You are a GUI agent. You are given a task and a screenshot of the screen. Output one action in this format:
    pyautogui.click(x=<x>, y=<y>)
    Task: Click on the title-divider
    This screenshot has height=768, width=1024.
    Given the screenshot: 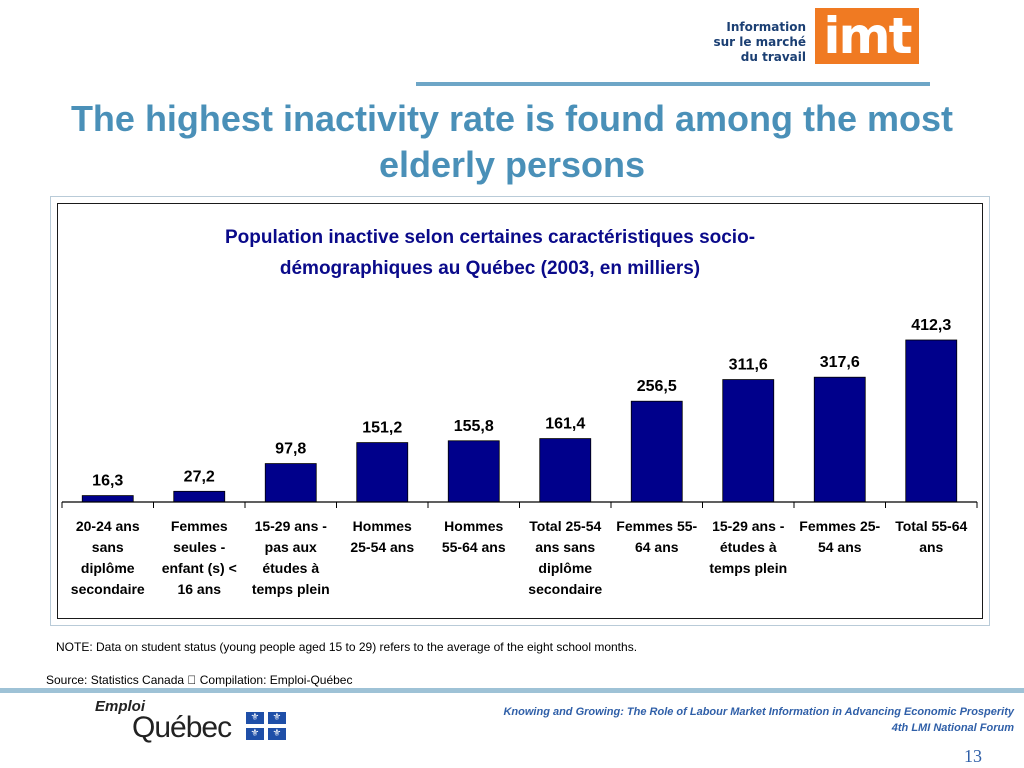 What is the action you would take?
    pyautogui.click(x=673, y=84)
    